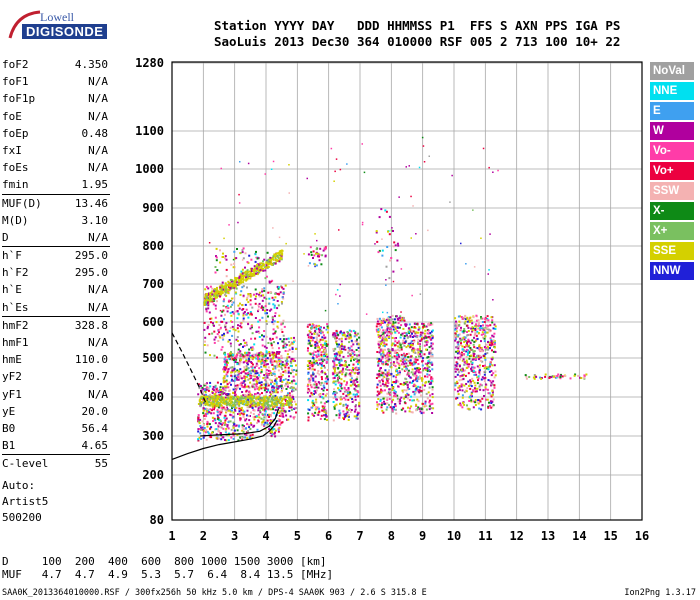 This screenshot has height=600, width=700. What do you see at coordinates (56, 272) in the screenshot?
I see `param-row: h`F2 295.0` at bounding box center [56, 272].